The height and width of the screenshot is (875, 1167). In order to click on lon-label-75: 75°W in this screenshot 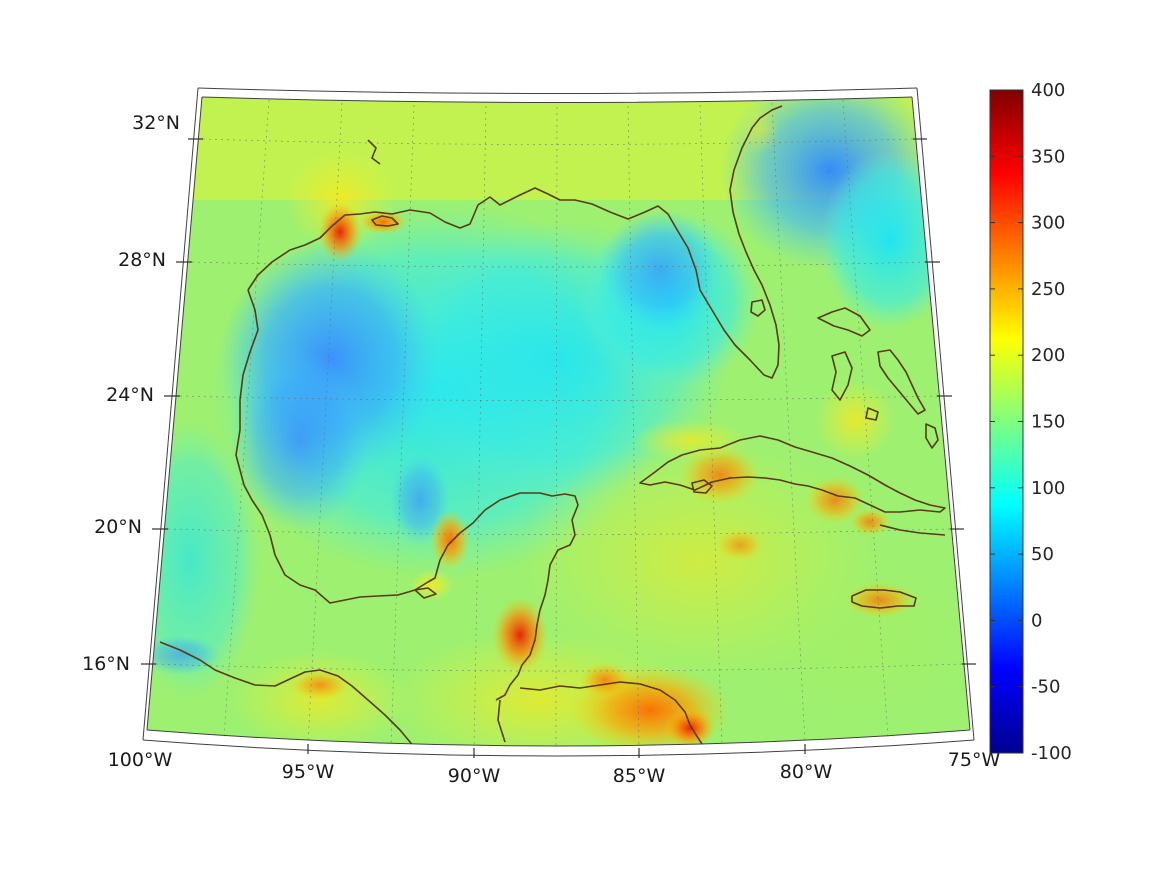, I will do `click(974, 760)`.